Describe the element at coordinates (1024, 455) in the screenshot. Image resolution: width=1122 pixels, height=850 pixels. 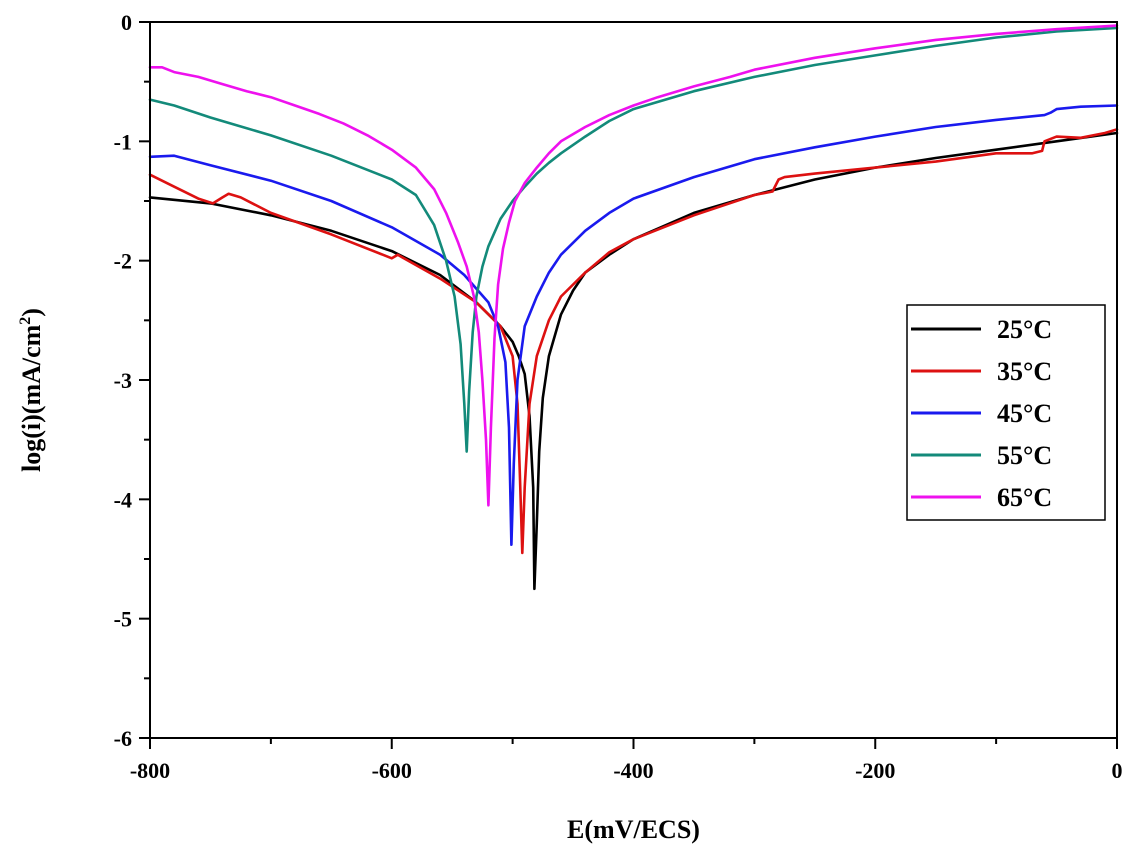
I see `legend-label-3: 55°C` at that location.